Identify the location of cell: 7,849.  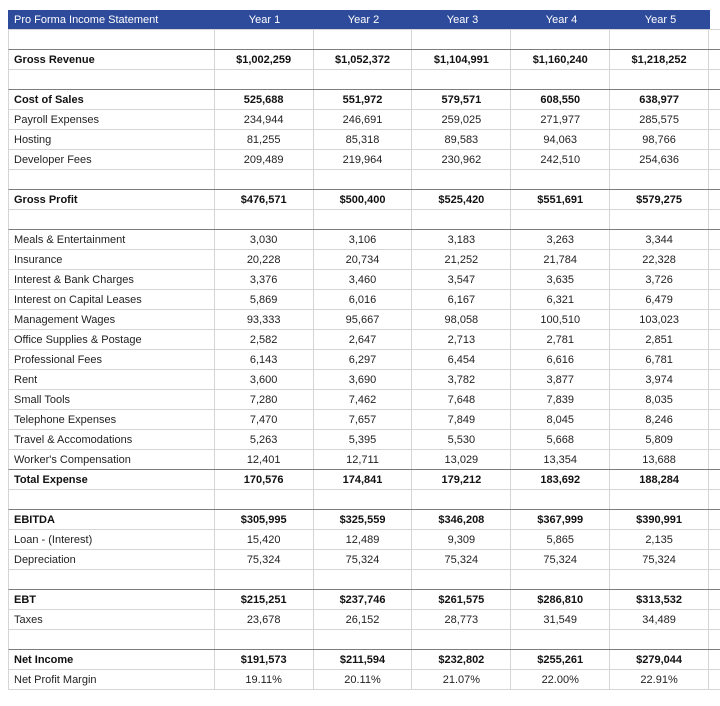
(462, 419).